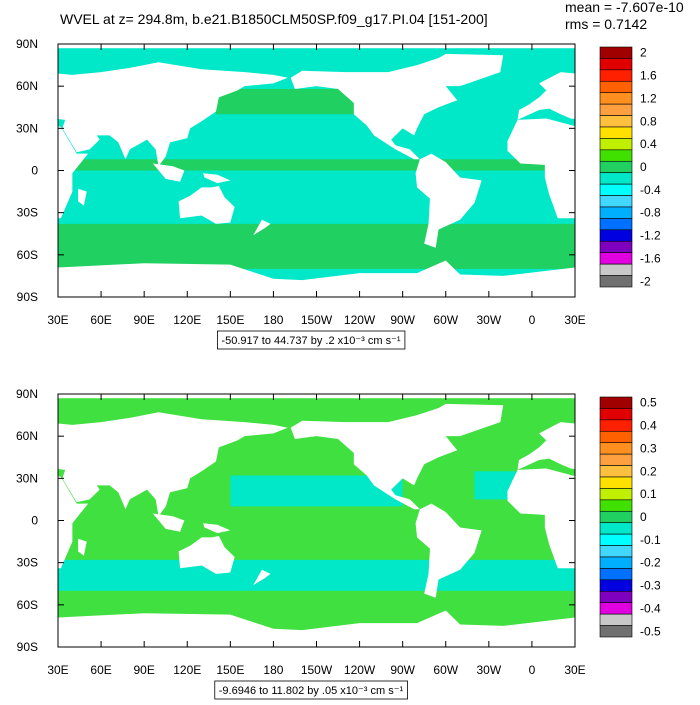 This screenshot has width=700, height=705. What do you see at coordinates (648, 121) in the screenshot?
I see `colorbar-label: 0.8` at bounding box center [648, 121].